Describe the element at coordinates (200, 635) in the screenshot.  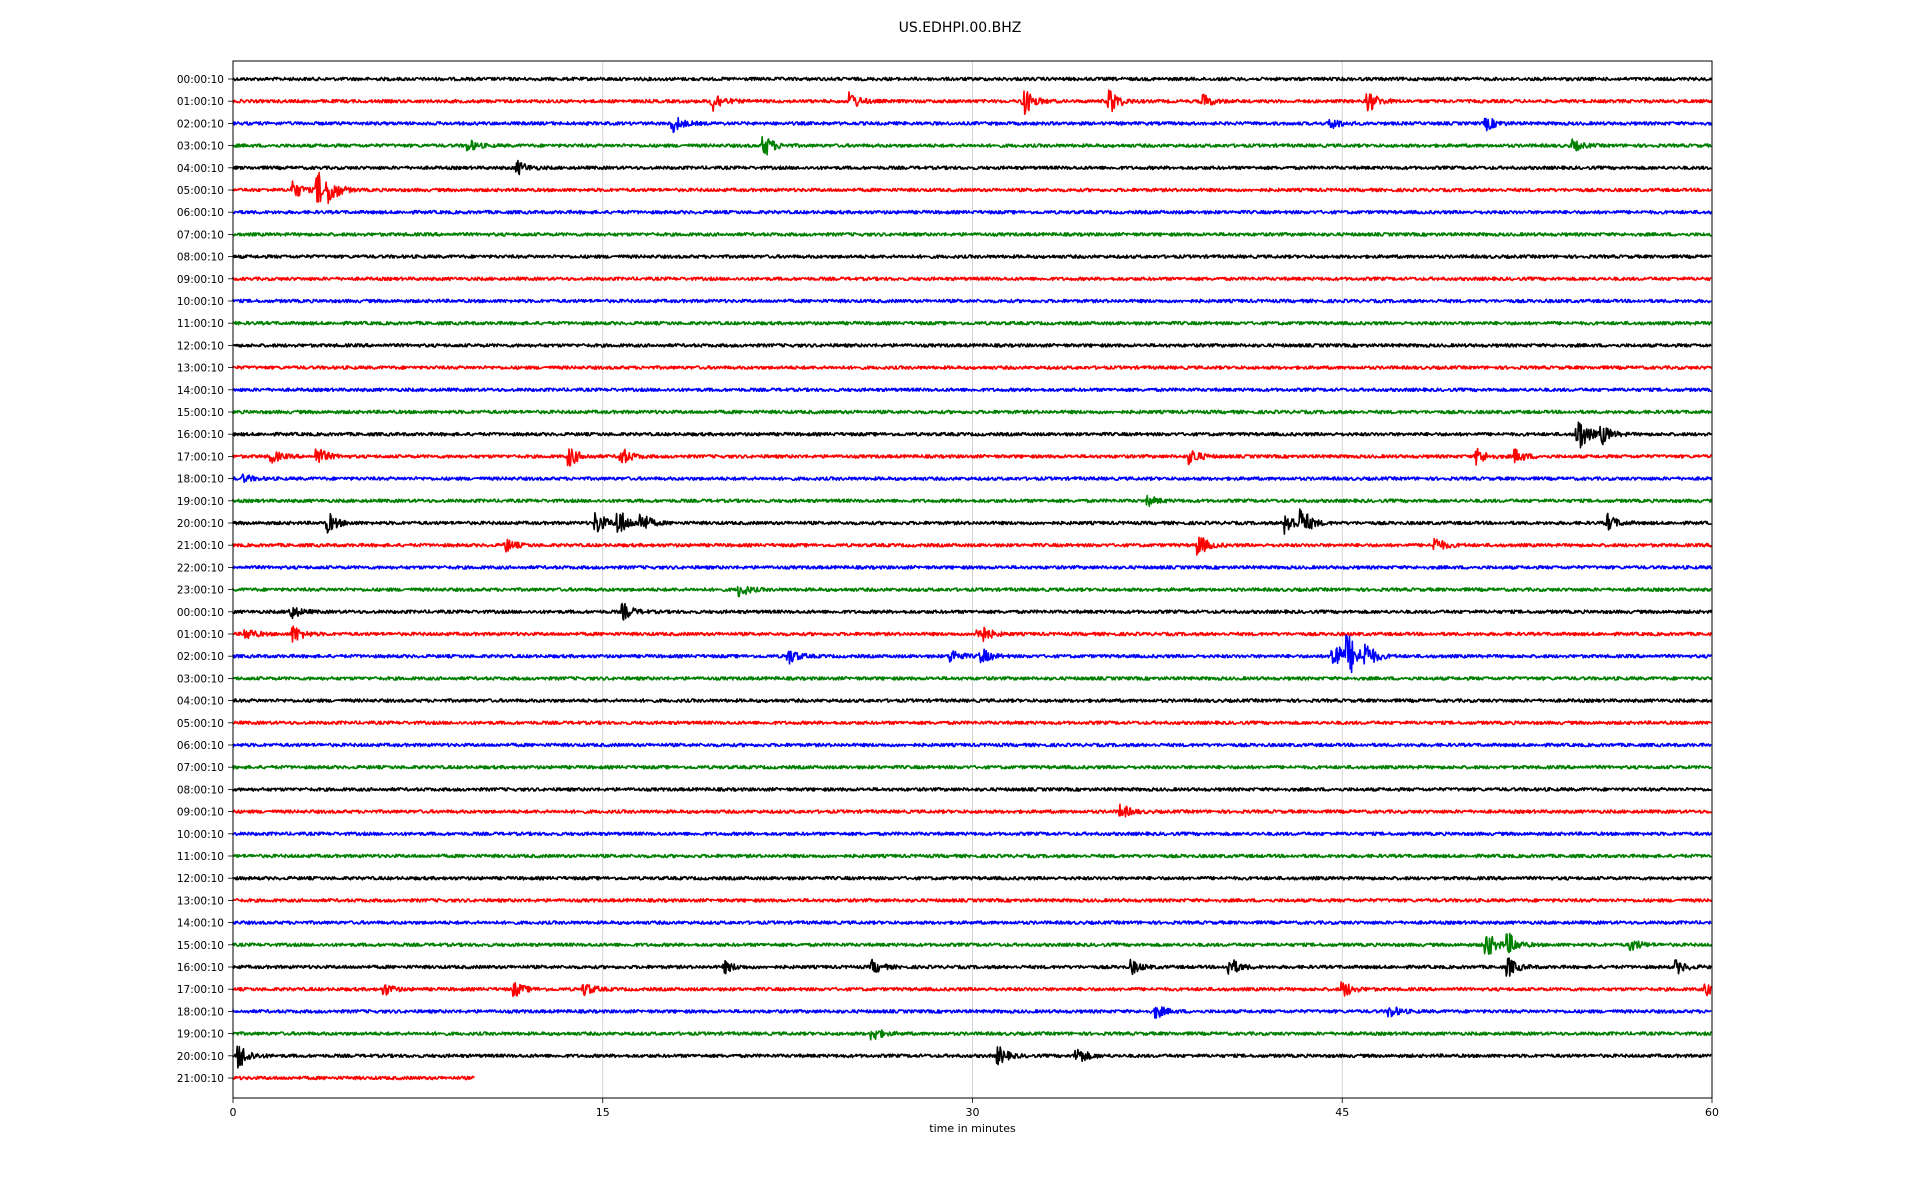
I see `row-time-label: 01:00:10` at that location.